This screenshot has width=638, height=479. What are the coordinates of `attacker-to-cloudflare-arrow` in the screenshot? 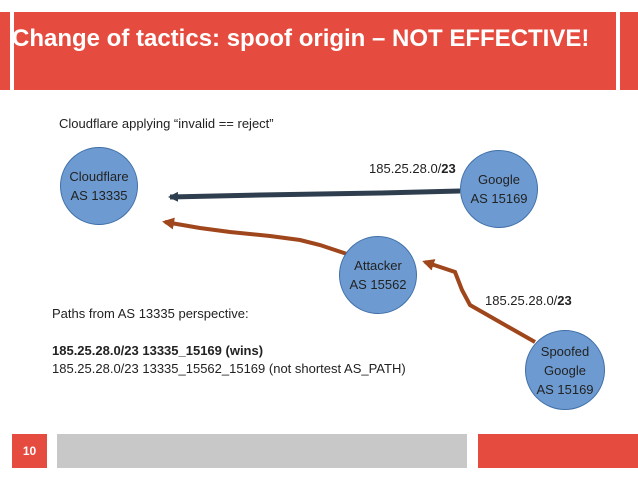 It's located at (256, 237).